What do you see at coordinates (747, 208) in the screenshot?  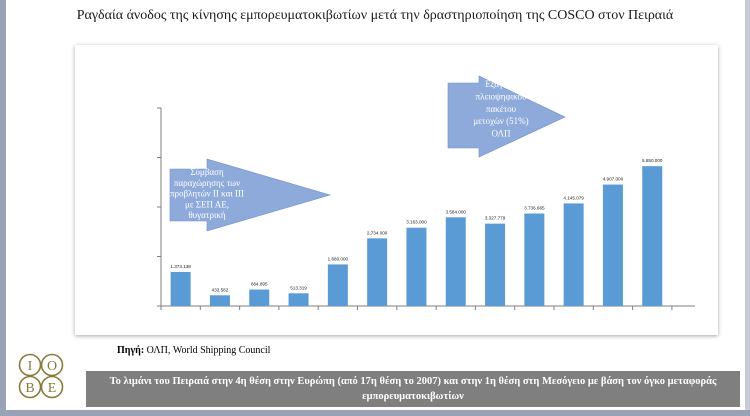 I see `right-stripe` at bounding box center [747, 208].